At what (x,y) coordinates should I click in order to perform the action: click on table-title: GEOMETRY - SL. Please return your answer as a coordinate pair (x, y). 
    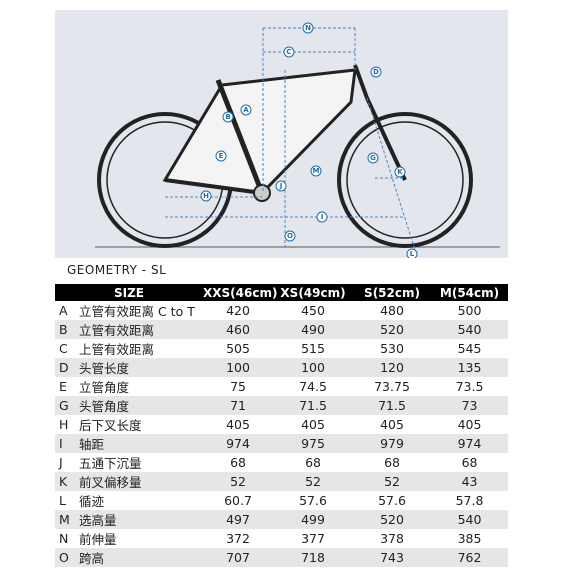
    Looking at the image, I should click on (117, 270).